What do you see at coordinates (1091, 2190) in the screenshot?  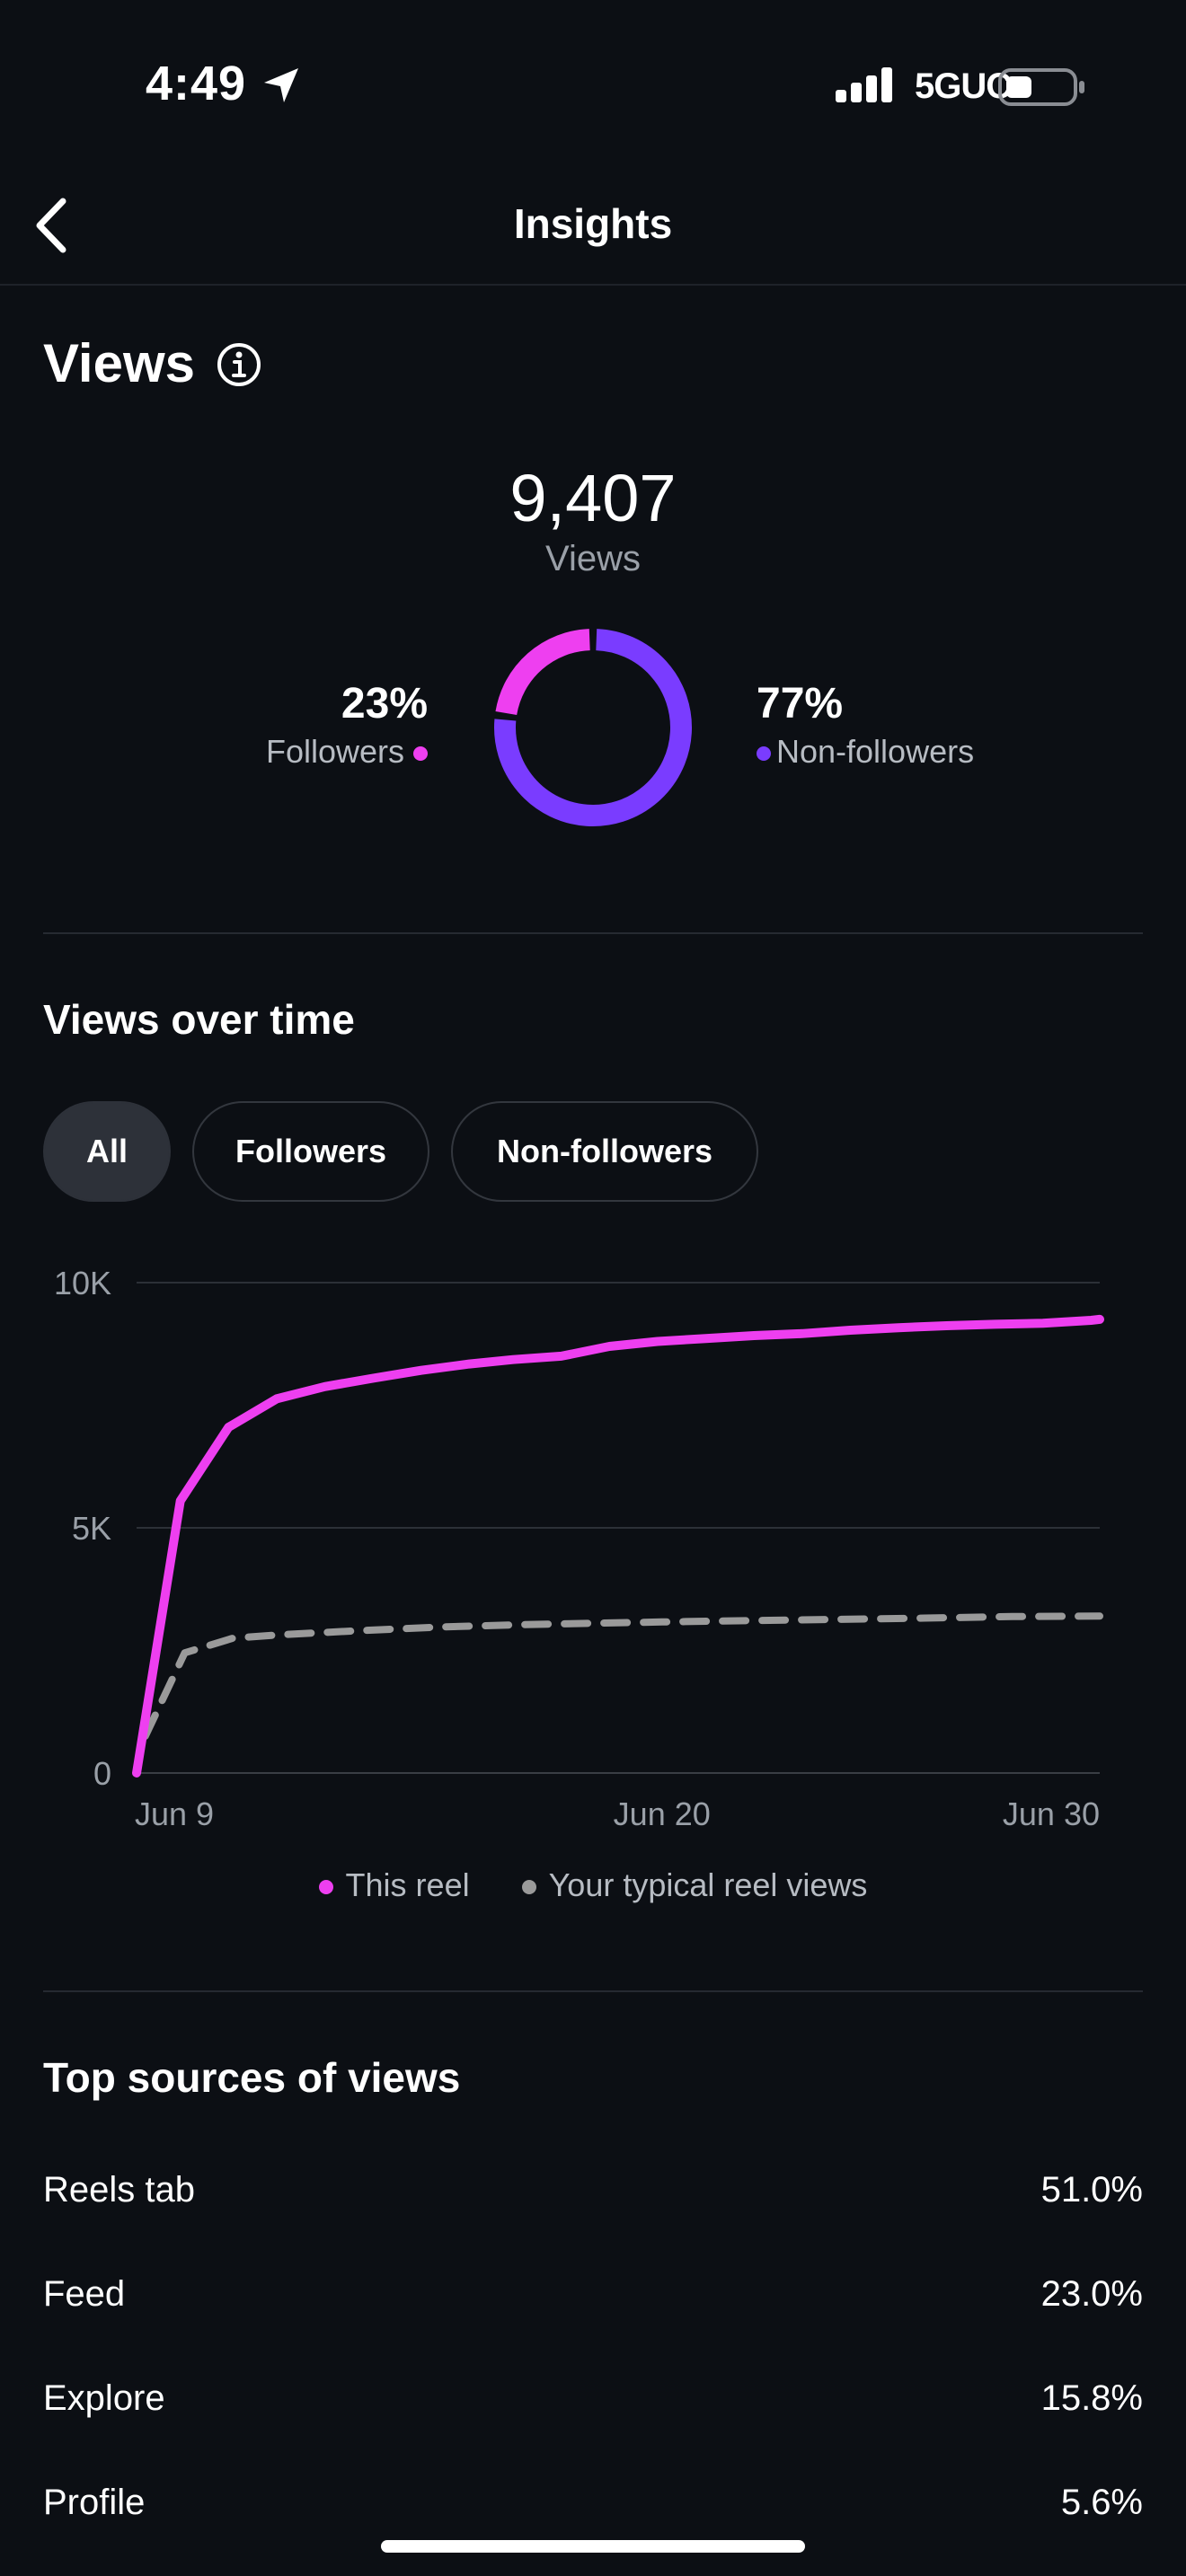 I see `source-value: 51.0%` at bounding box center [1091, 2190].